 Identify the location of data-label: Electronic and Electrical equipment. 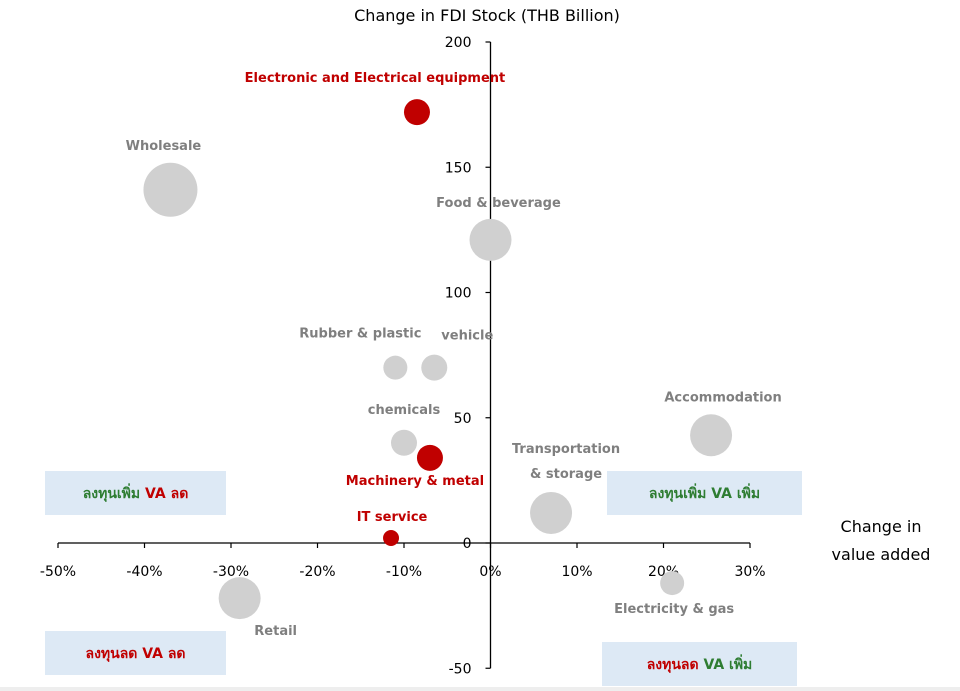
(375, 78).